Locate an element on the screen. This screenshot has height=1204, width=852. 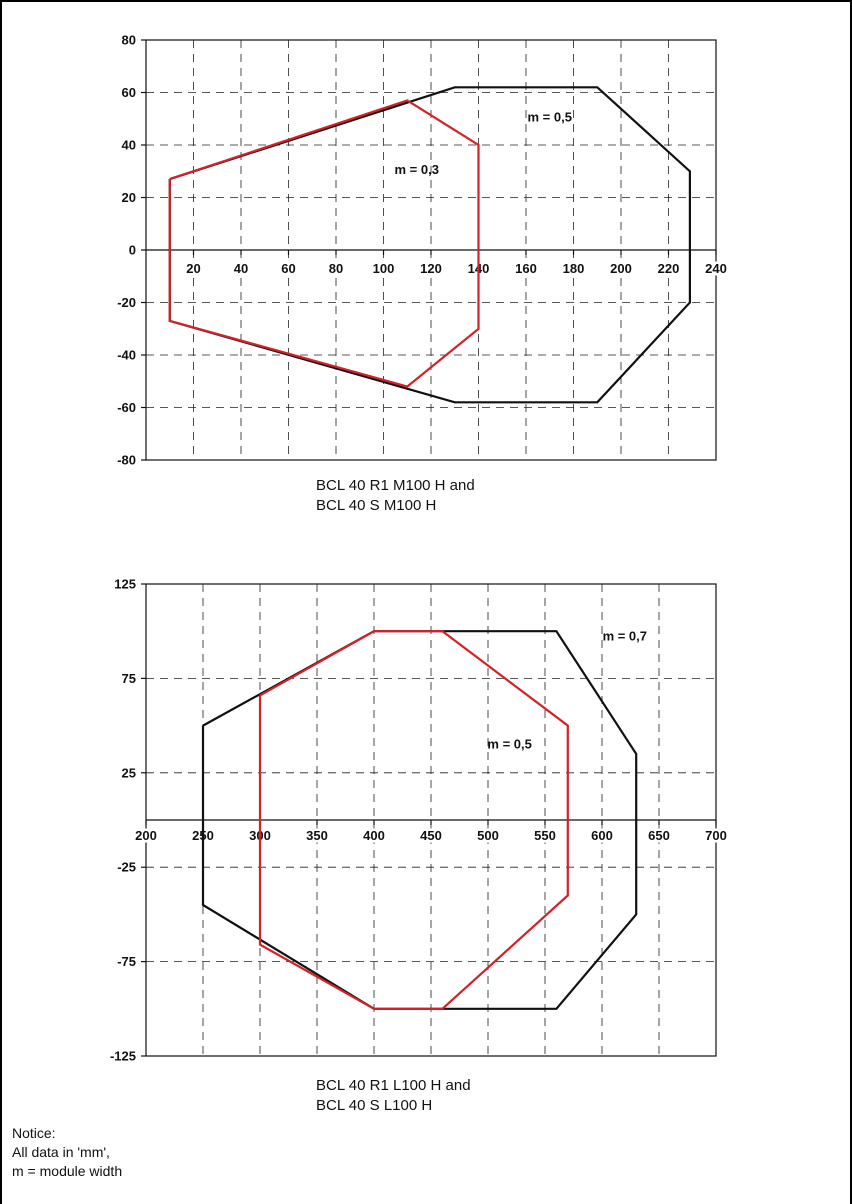
x-tick-label: 180 is located at coordinates (574, 268).